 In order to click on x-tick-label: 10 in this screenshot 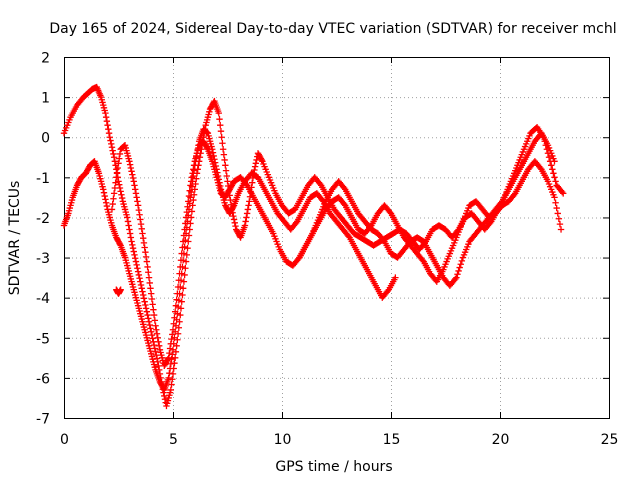, I will do `click(283, 440)`.